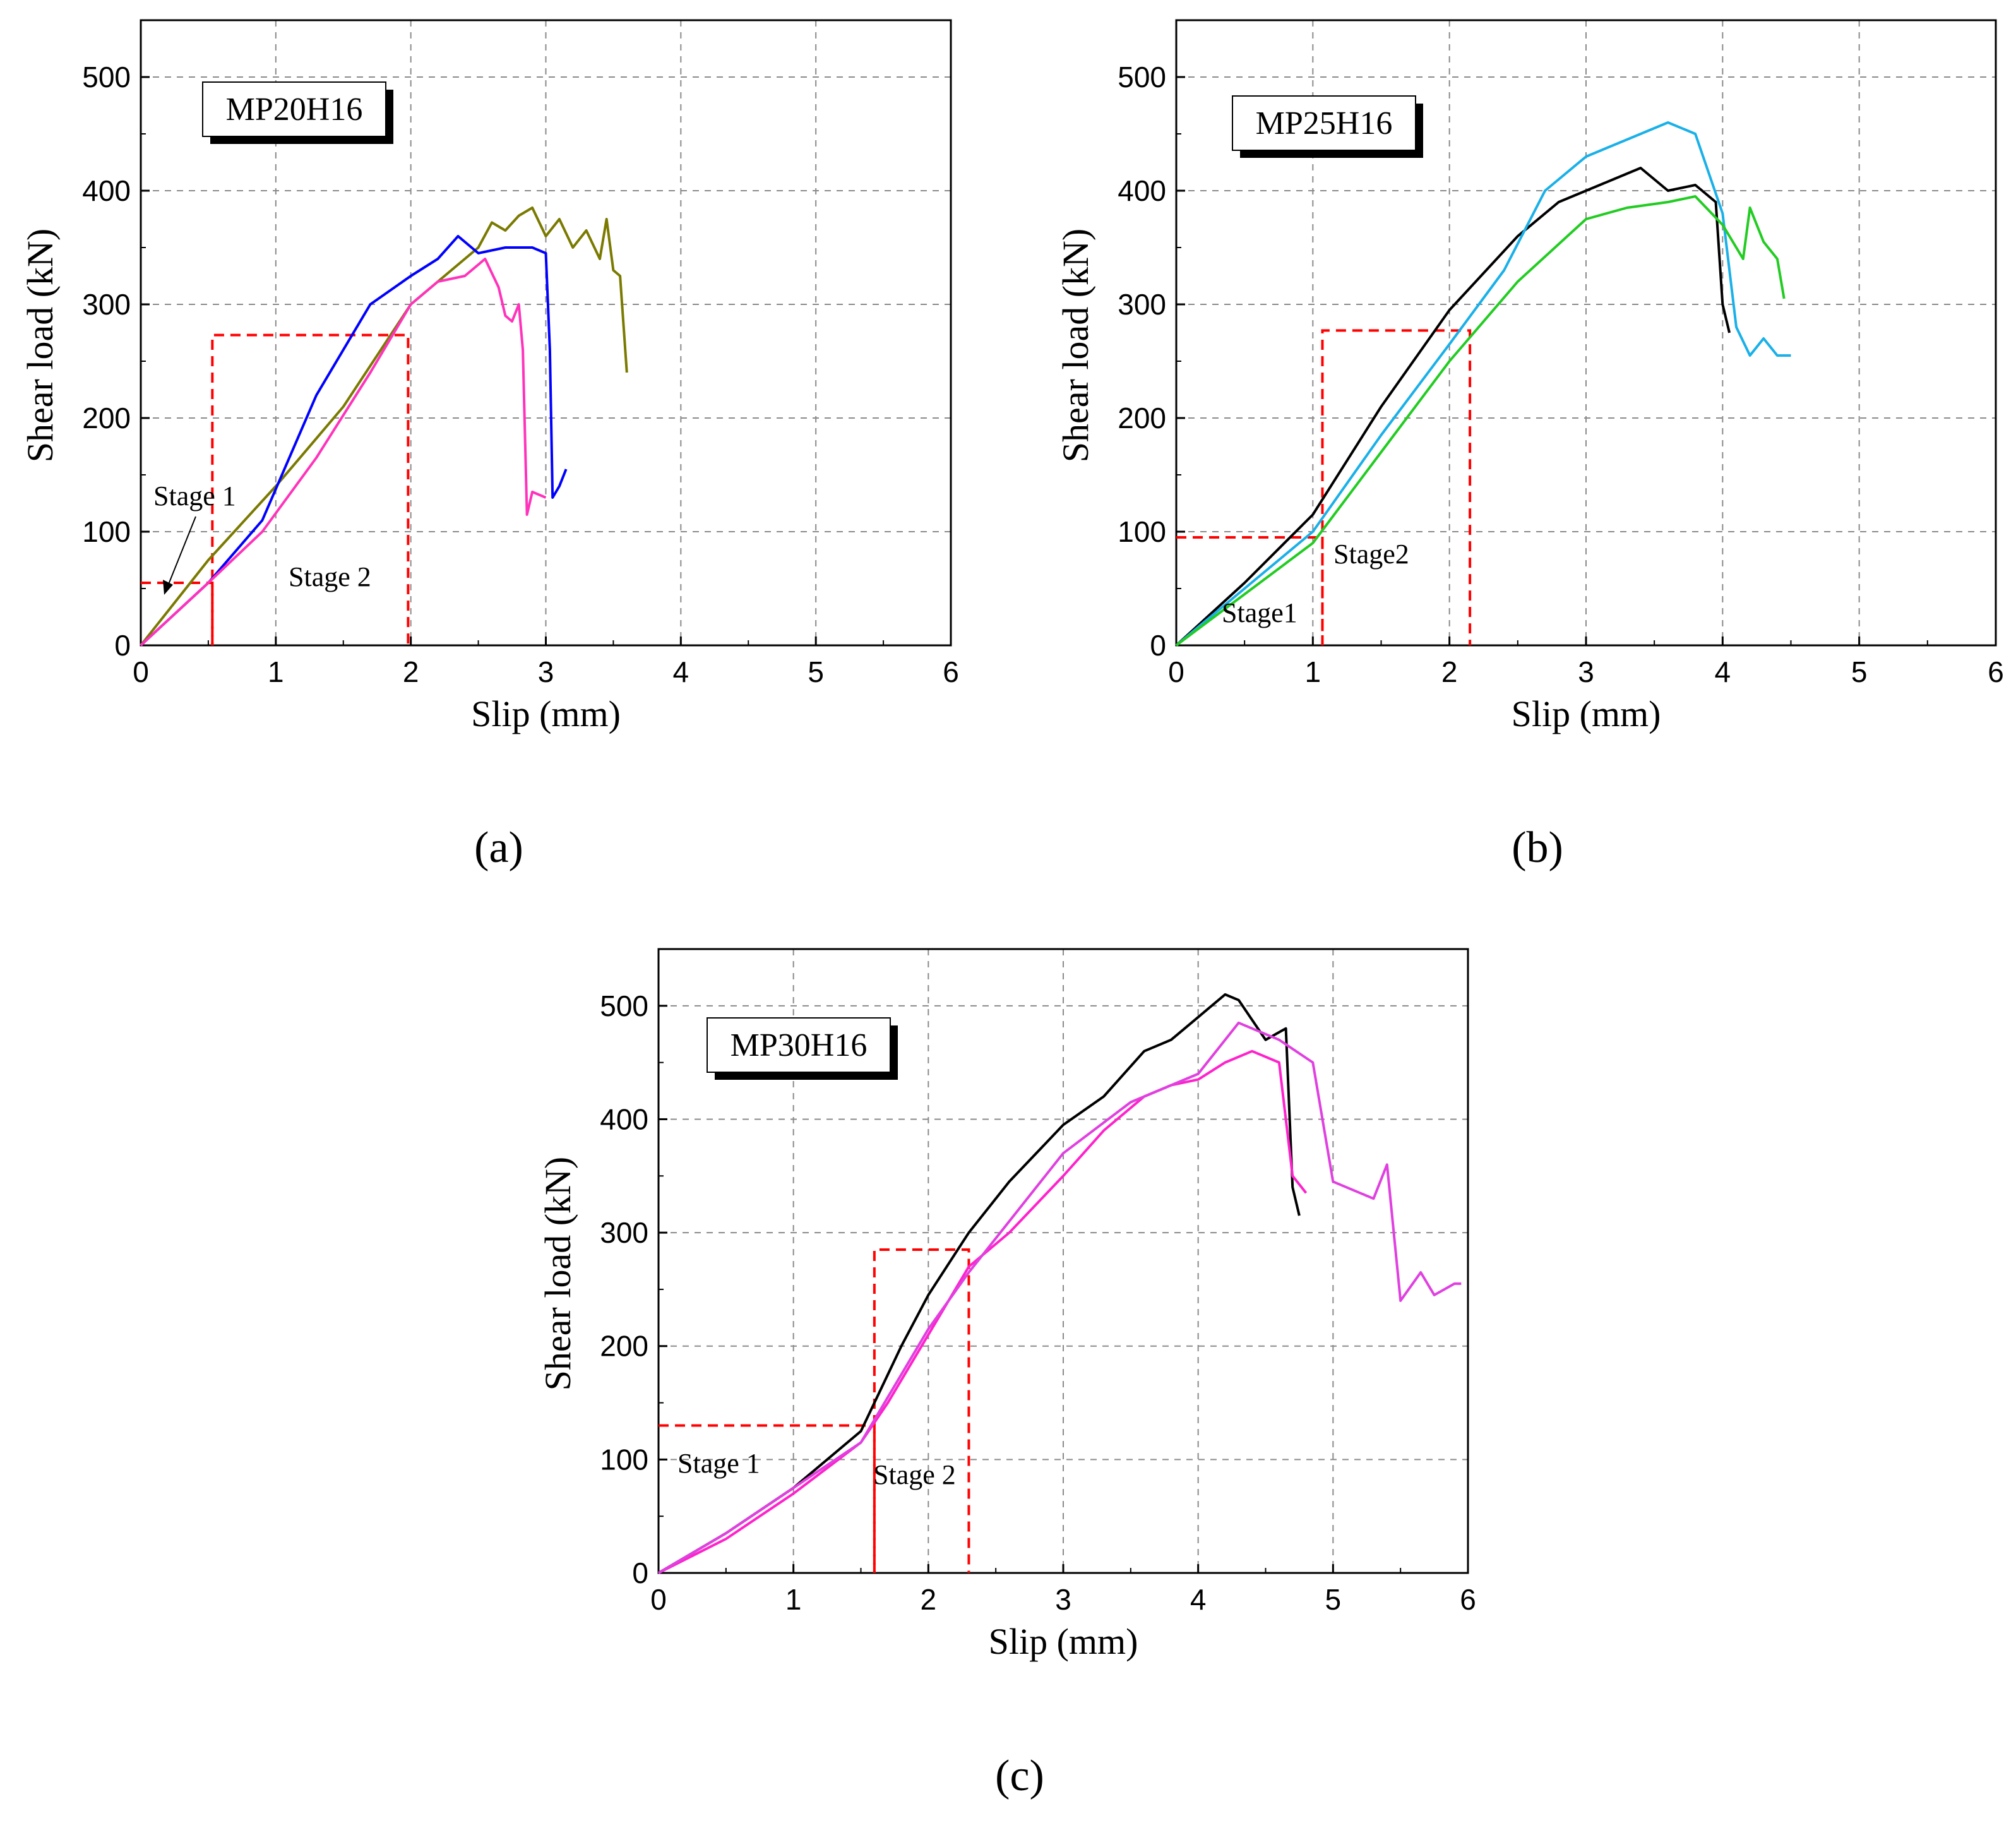 The height and width of the screenshot is (1823, 2016). What do you see at coordinates (498, 847) in the screenshot?
I see `panel-label-a: (a)` at bounding box center [498, 847].